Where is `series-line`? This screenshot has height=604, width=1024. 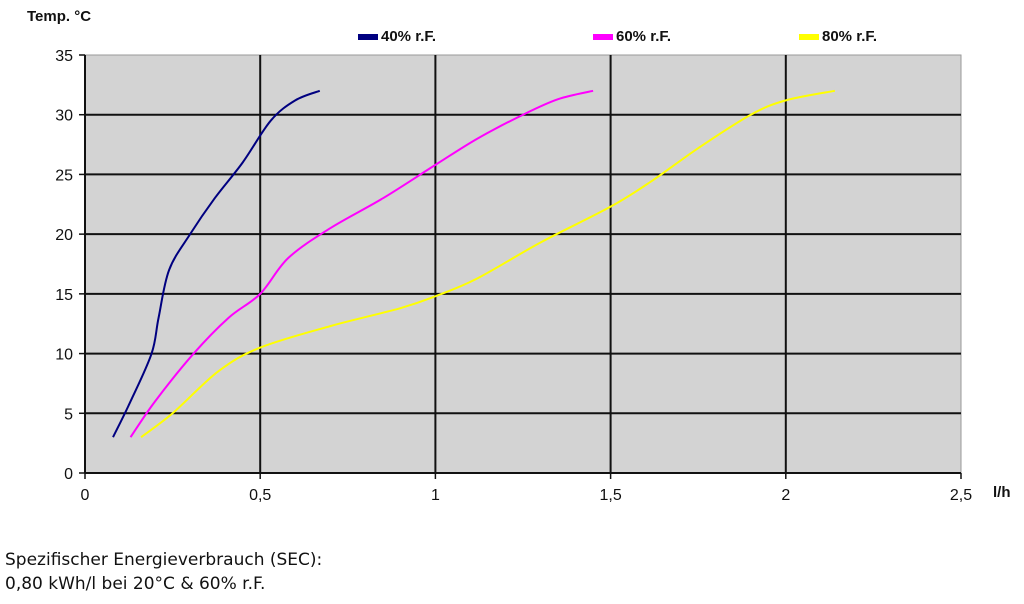
series-line is located at coordinates (216, 263).